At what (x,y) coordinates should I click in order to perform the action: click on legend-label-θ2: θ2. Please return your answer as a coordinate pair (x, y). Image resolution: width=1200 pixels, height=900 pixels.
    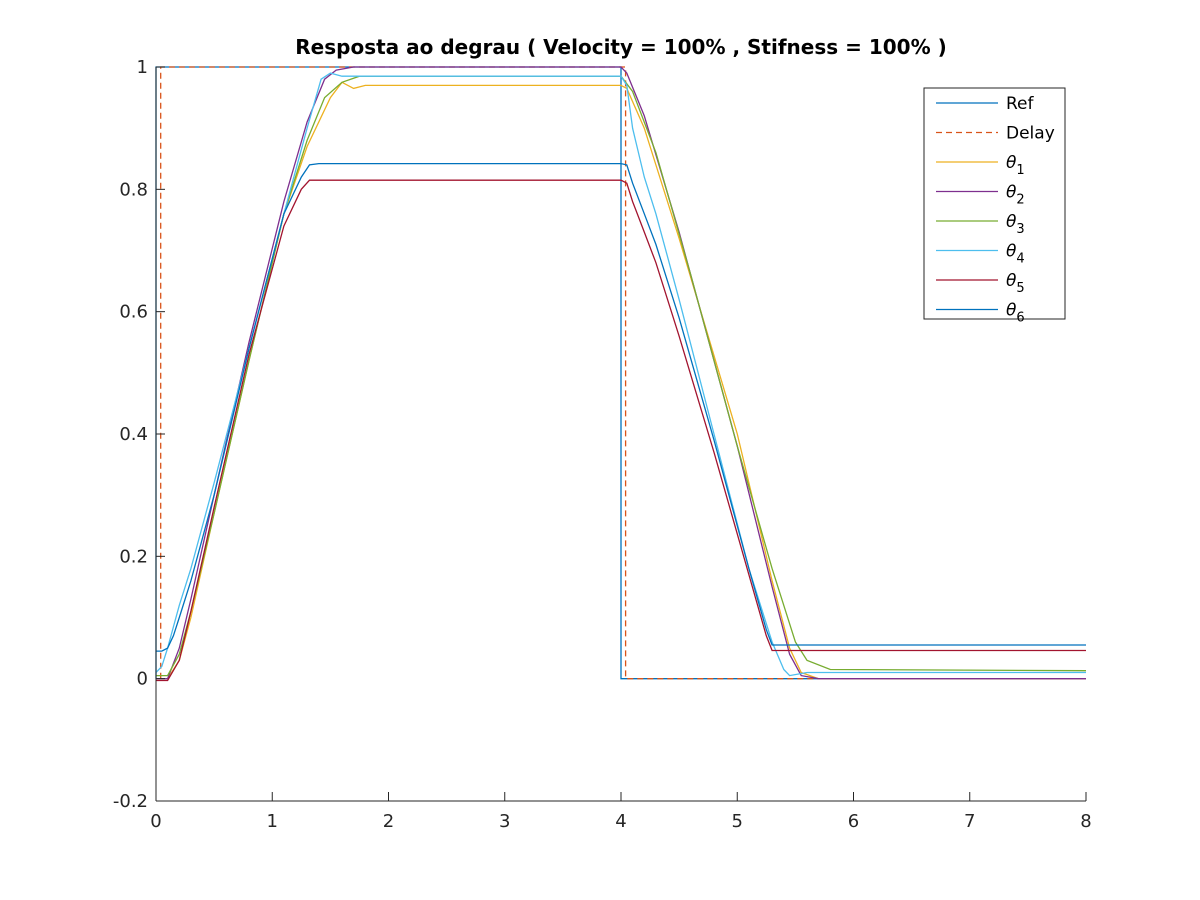
    Looking at the image, I should click on (1015, 195).